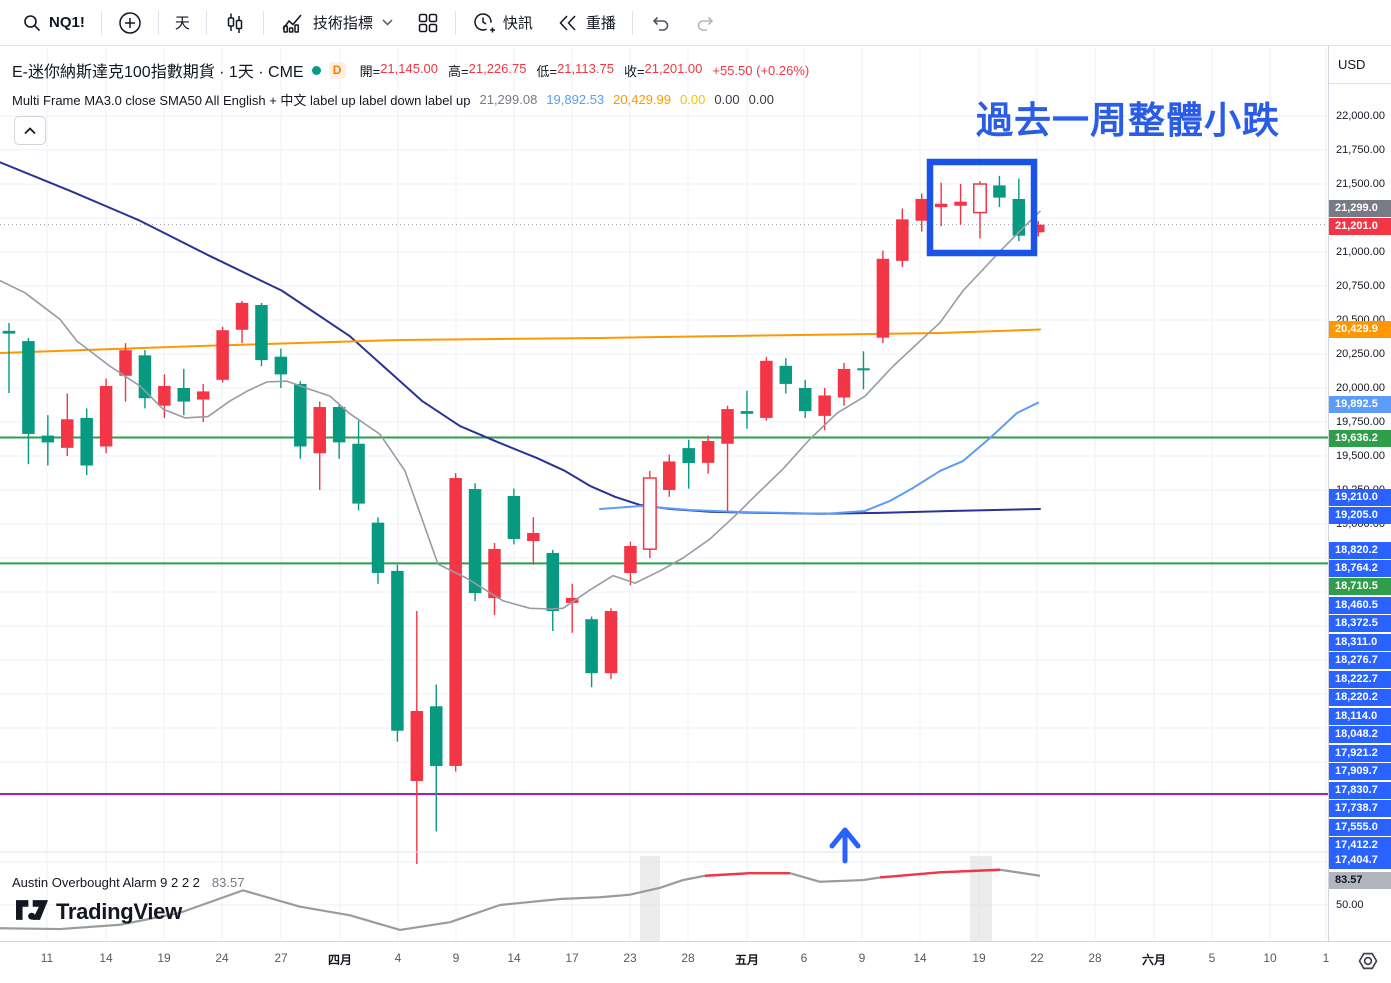 This screenshot has width=1391, height=983. Describe the element at coordinates (553, 590) in the screenshot. I see `candle-4/16` at that location.